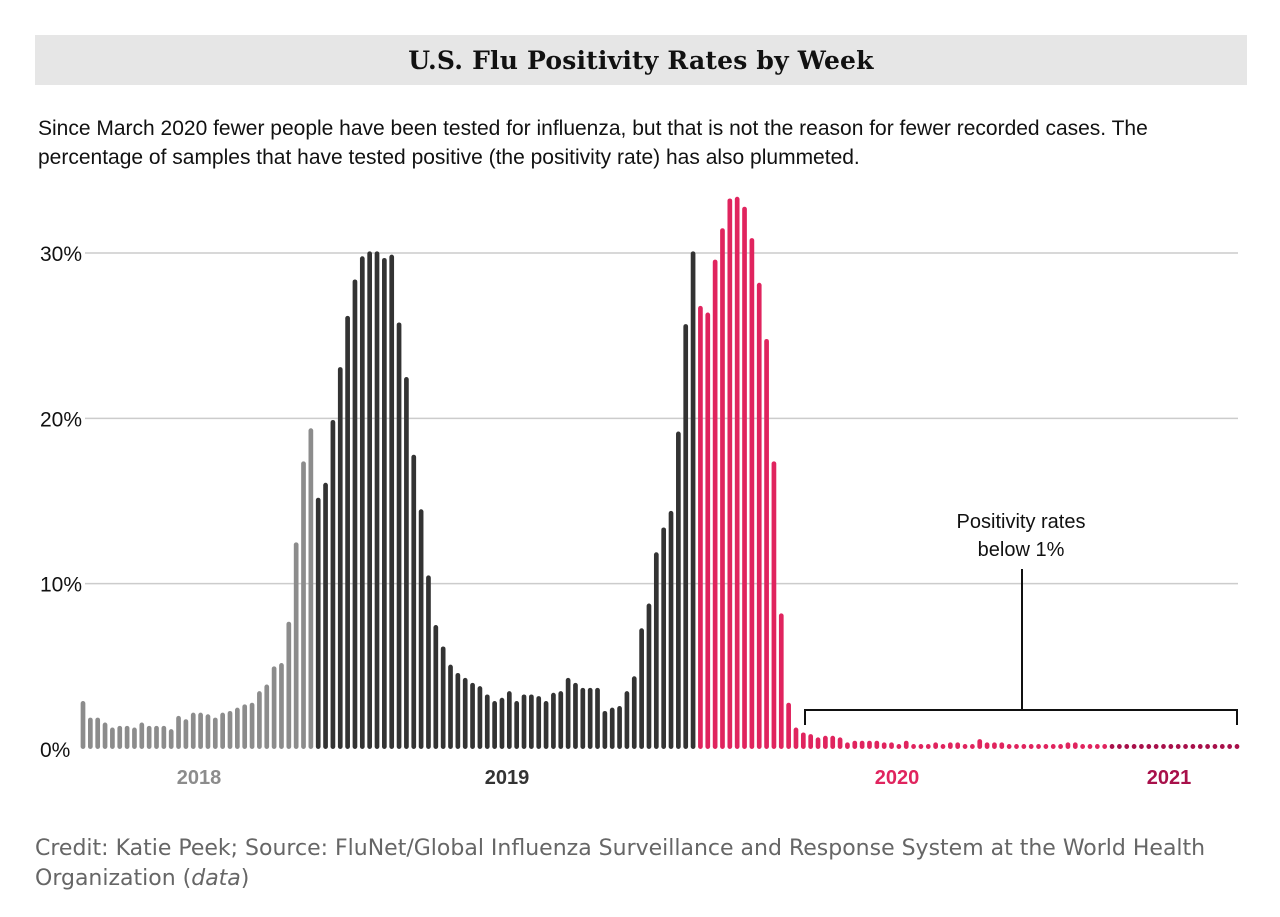  Describe the element at coordinates (1021, 522) in the screenshot. I see `annotation-label-line1: Positivity rates` at that location.